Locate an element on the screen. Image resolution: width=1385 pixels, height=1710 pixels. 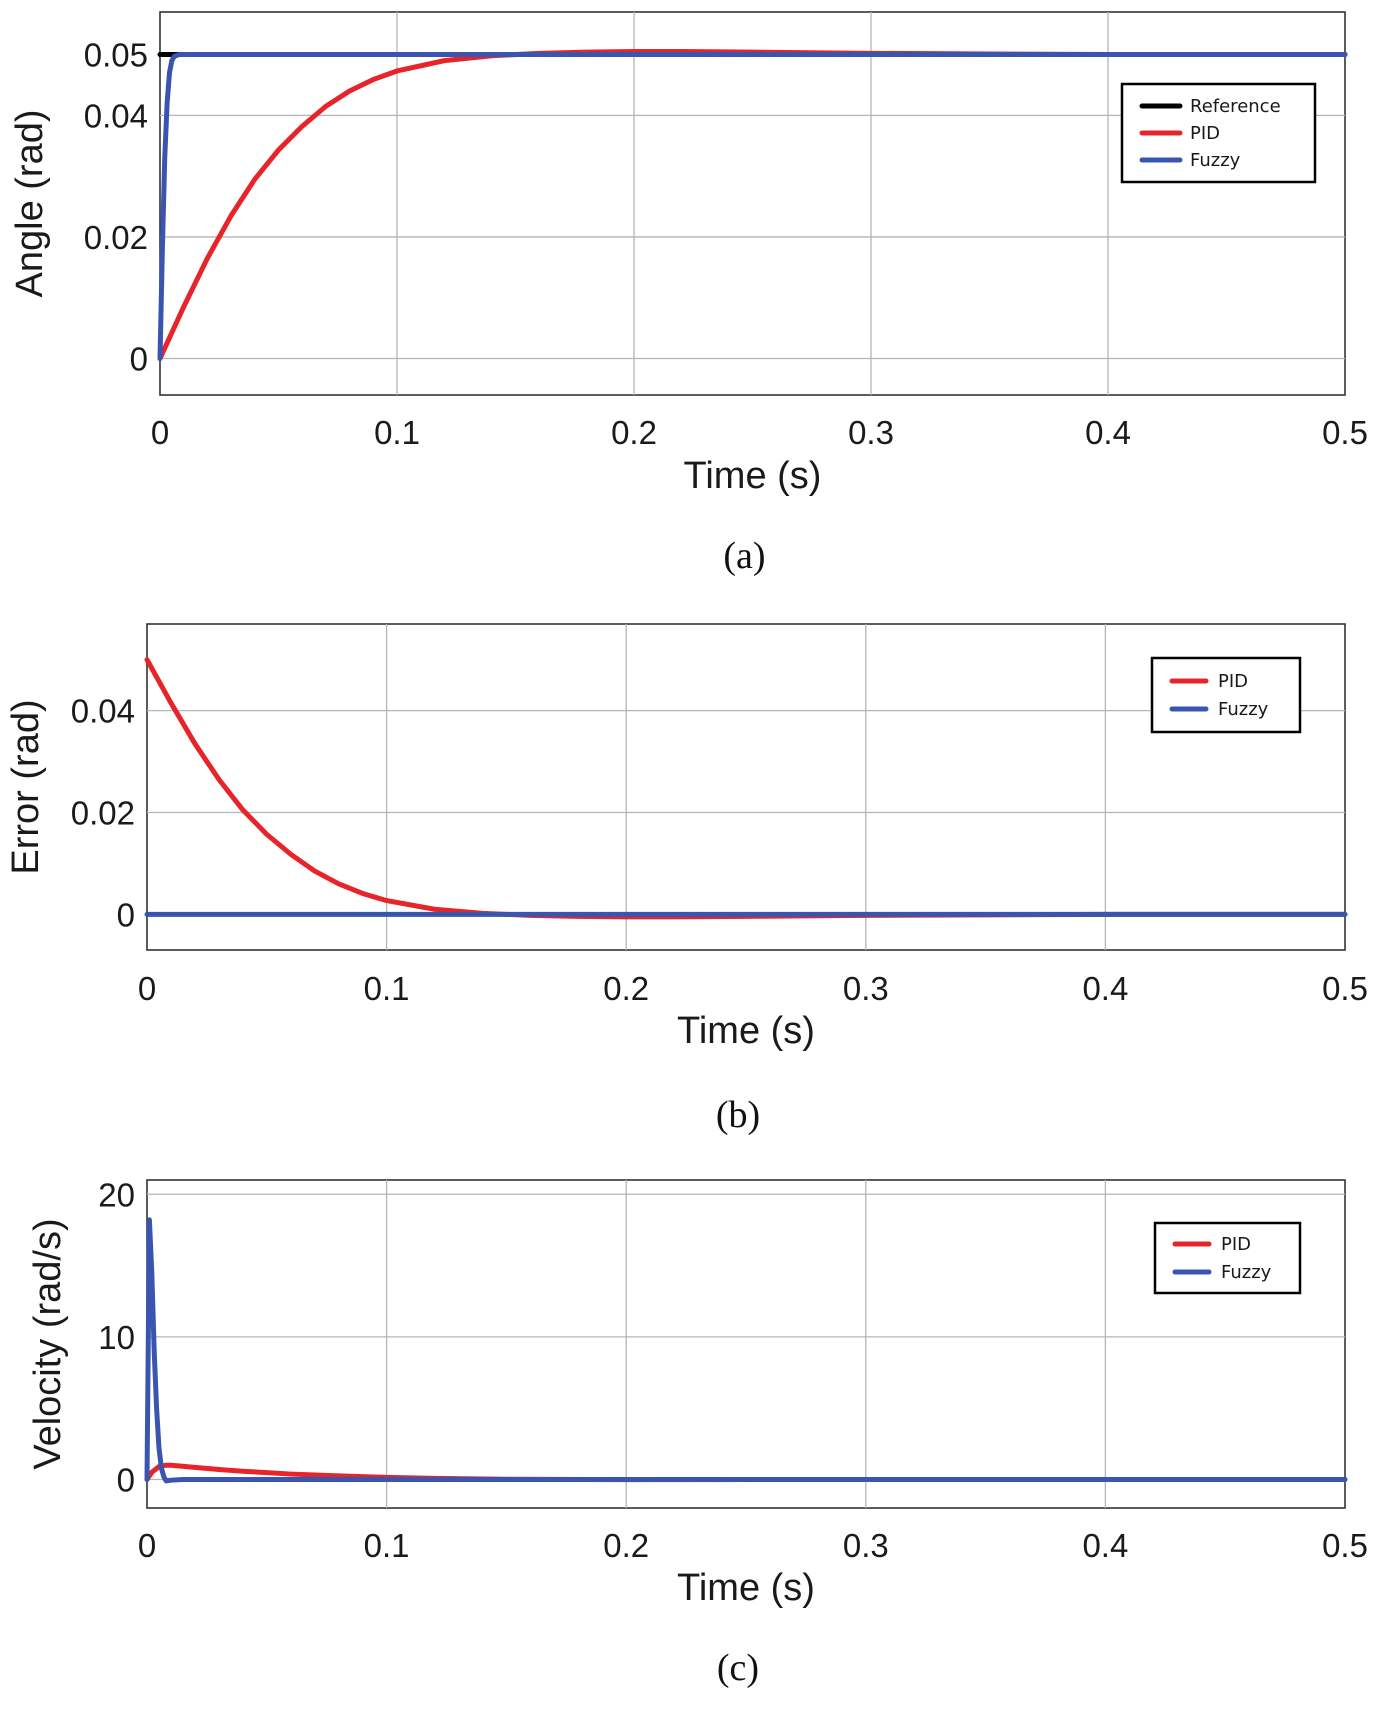
figure-caption: (a) is located at coordinates (744, 556).